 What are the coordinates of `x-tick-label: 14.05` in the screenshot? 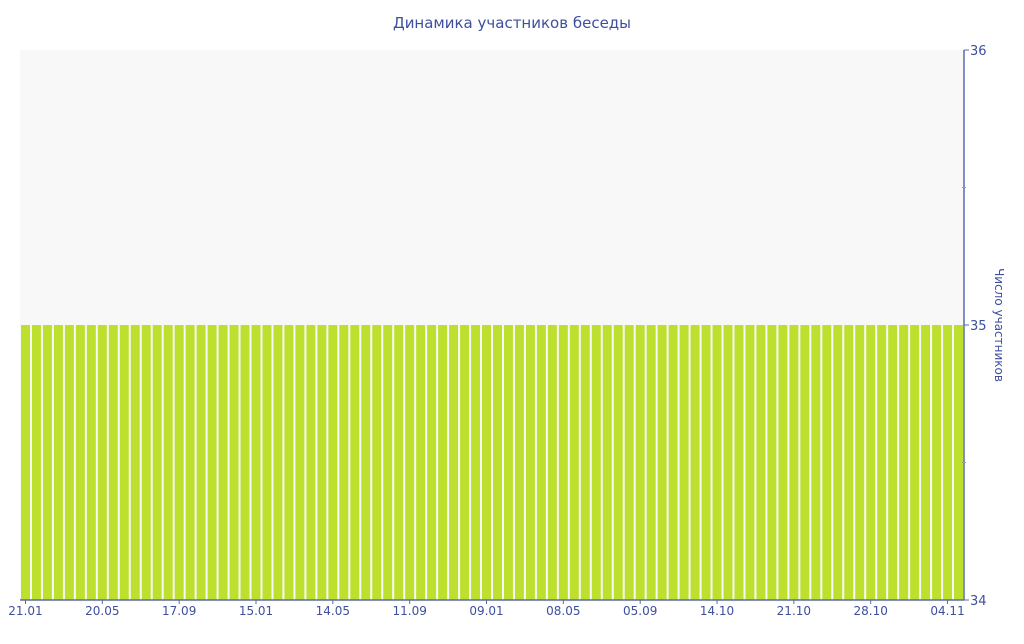 It's located at (333, 611).